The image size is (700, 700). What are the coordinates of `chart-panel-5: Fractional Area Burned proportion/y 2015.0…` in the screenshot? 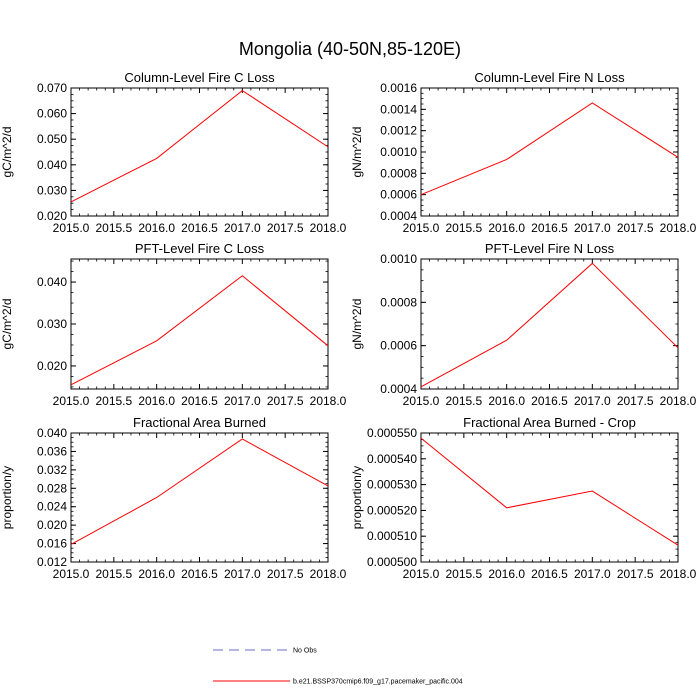 It's located at (173, 498).